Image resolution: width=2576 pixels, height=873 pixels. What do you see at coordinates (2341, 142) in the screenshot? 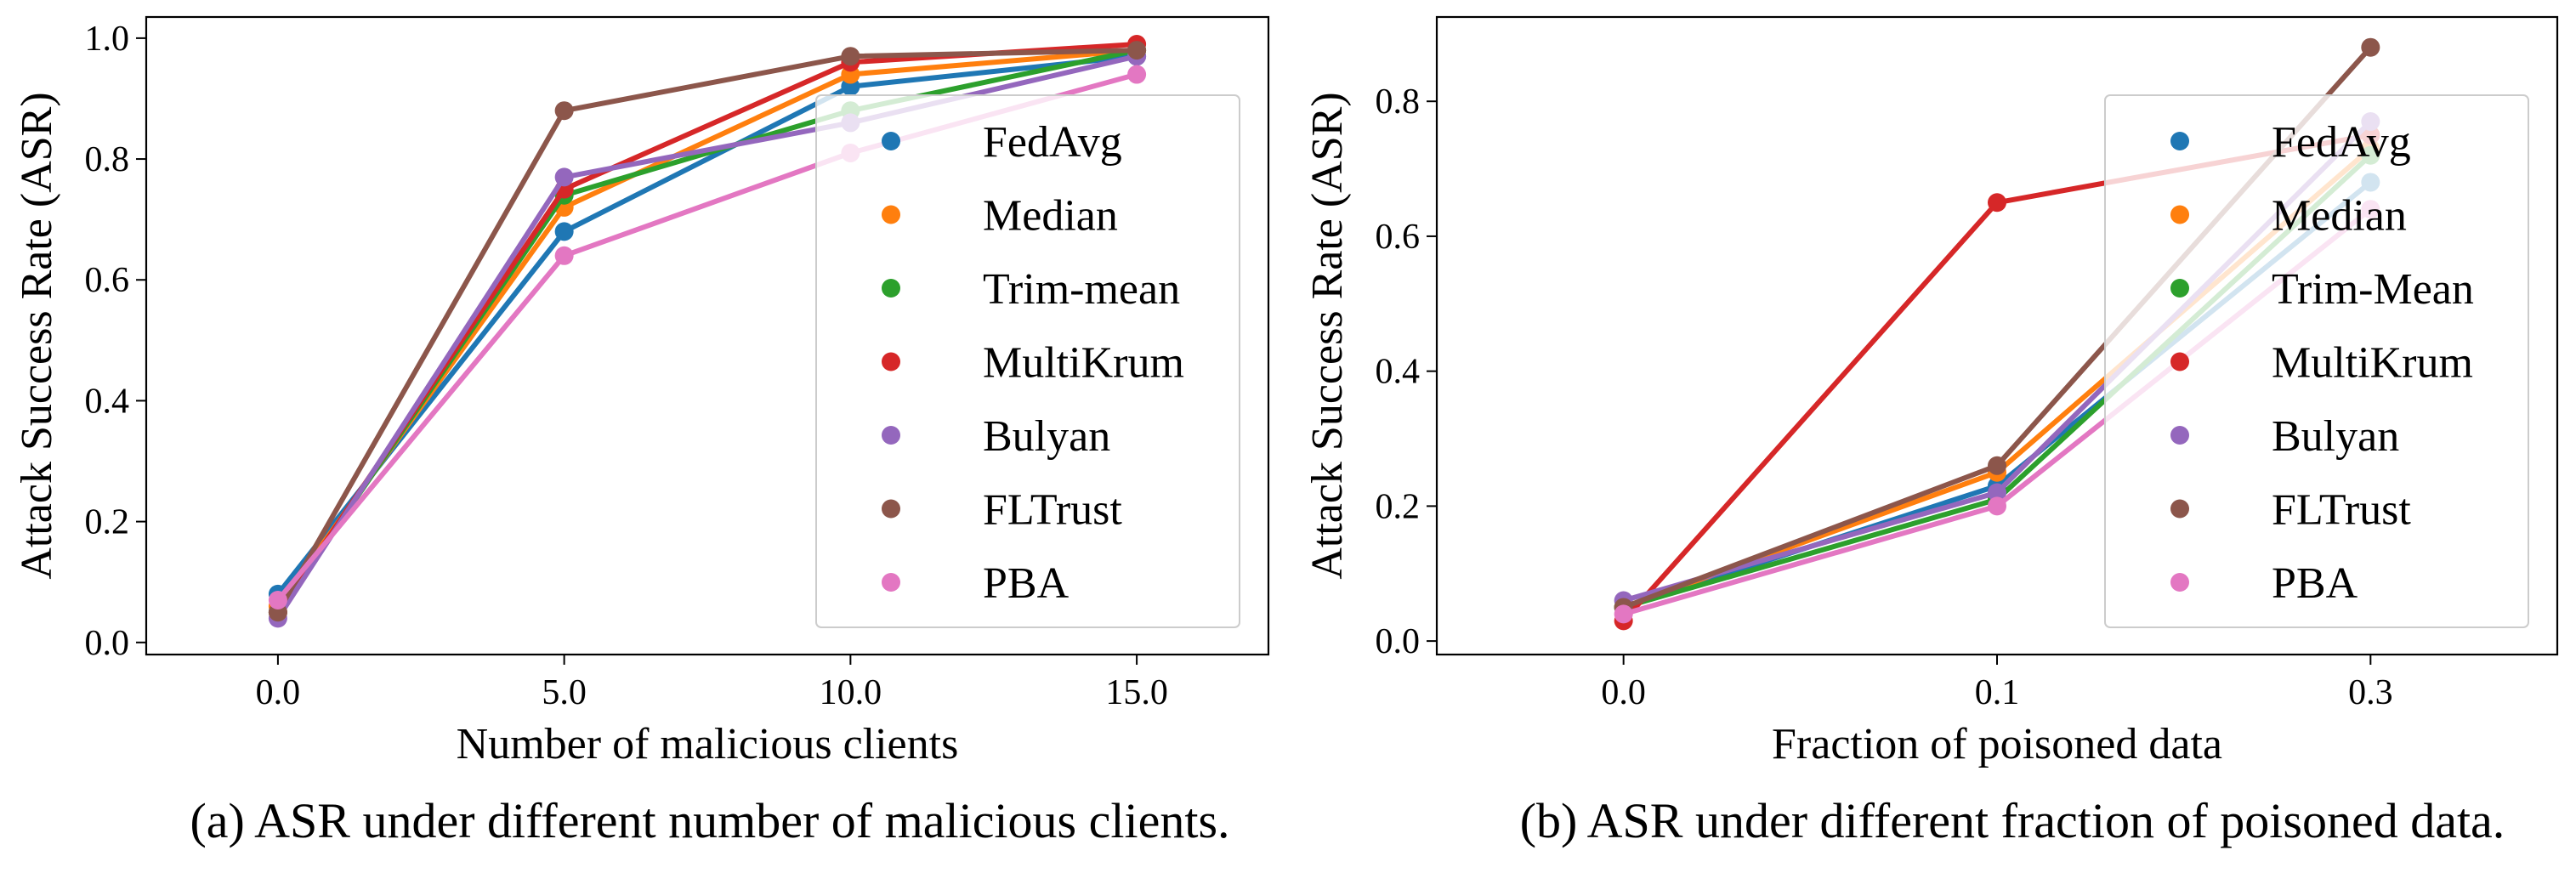
I see `panel-b-legend-label: FedAvg` at bounding box center [2341, 142].